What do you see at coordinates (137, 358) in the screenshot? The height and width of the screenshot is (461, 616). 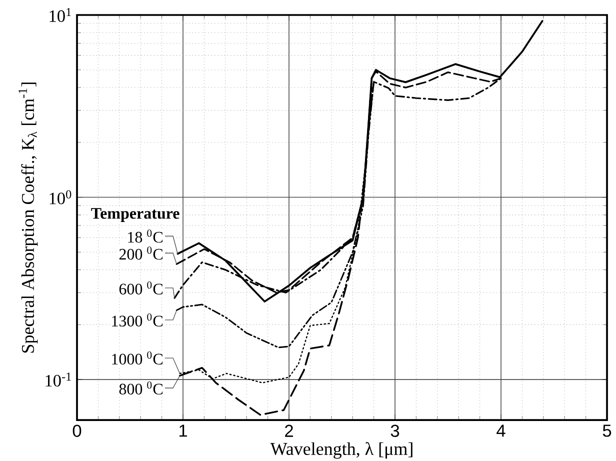 I see `series-label: 1000 $^{0}$C` at bounding box center [137, 358].